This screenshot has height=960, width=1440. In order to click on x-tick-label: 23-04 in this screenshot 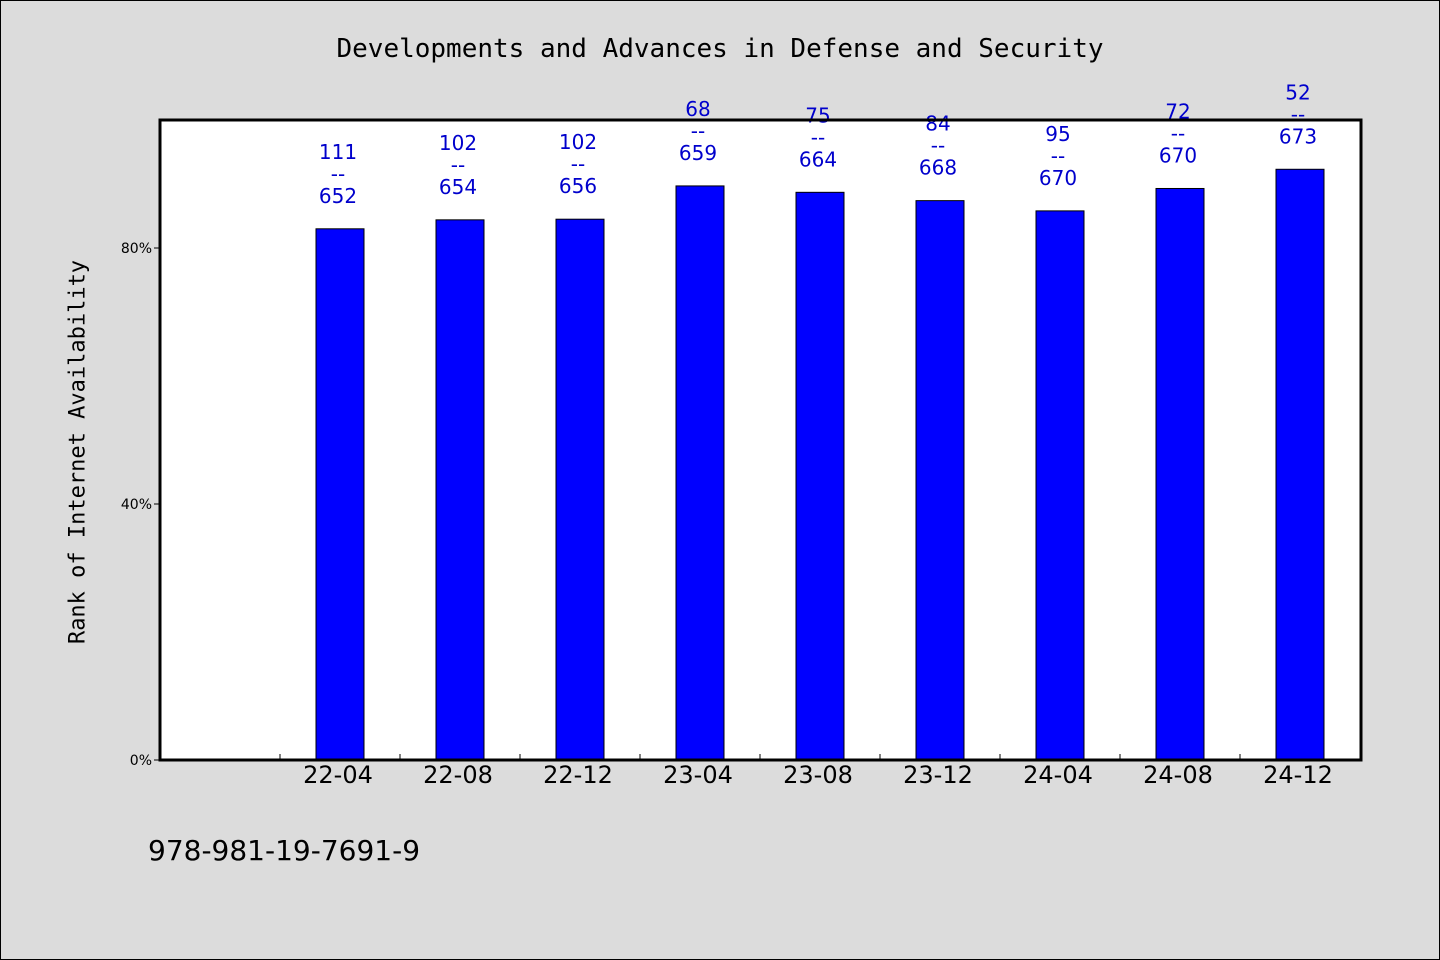, I will do `click(698, 775)`.